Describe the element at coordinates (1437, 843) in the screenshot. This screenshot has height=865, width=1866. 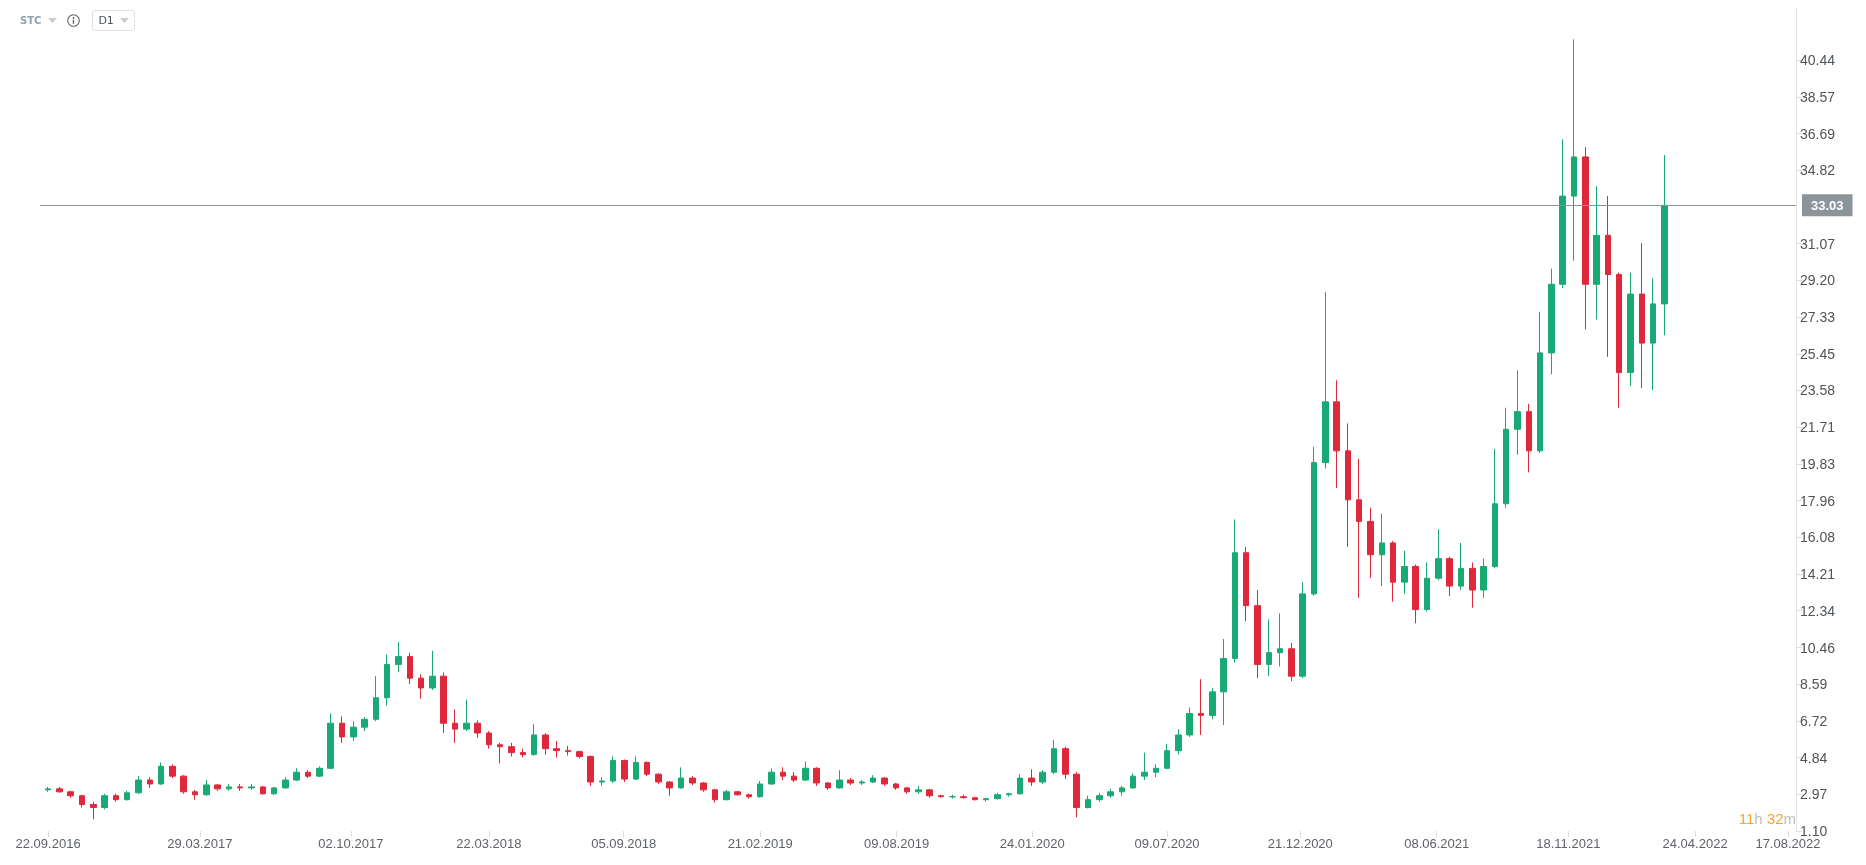
I see `x-tick-label: 08.06.2021` at that location.